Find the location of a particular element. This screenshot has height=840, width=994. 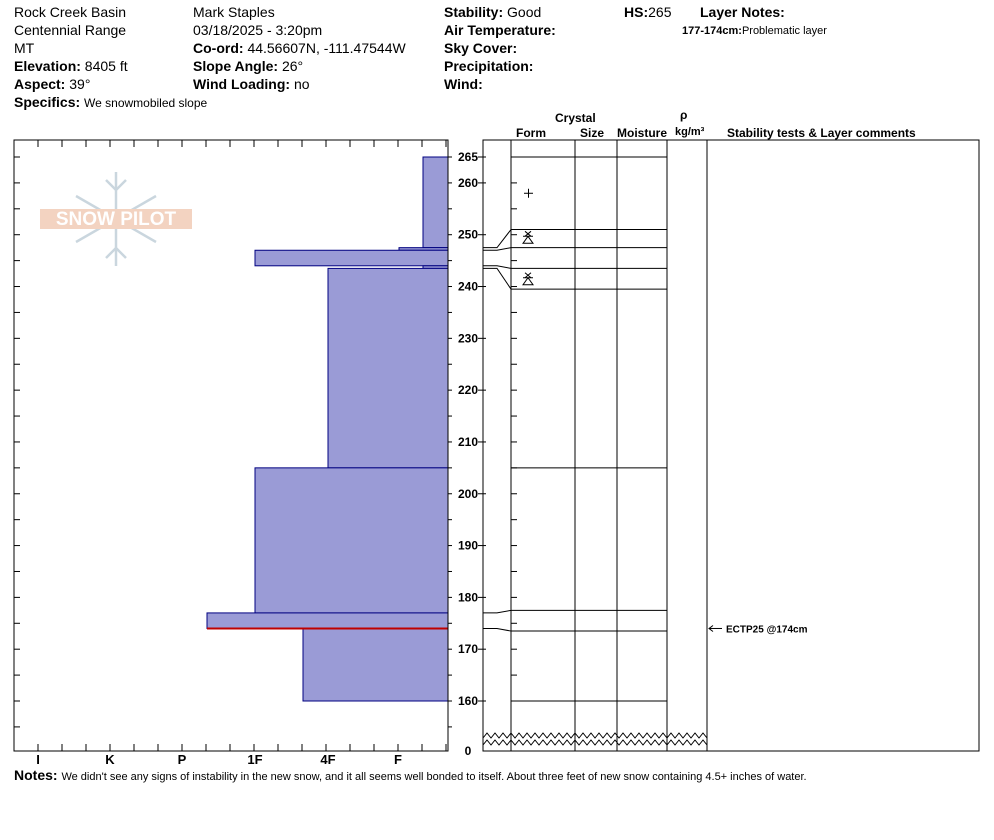

depth-axis: 265 260 250 240 230 220 210 200 190 180 170 160 0 is located at coordinates (467, 454).